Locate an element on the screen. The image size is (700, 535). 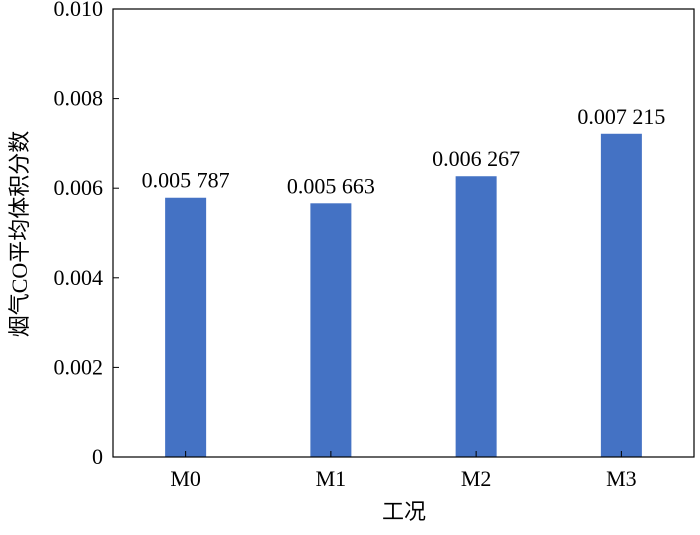
bar-m2 is located at coordinates (476, 317).